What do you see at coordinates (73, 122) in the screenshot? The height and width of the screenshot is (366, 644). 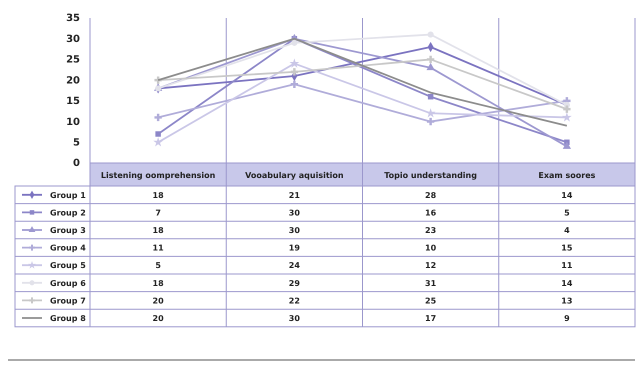 I see `y-tick-label: 10` at bounding box center [73, 122].